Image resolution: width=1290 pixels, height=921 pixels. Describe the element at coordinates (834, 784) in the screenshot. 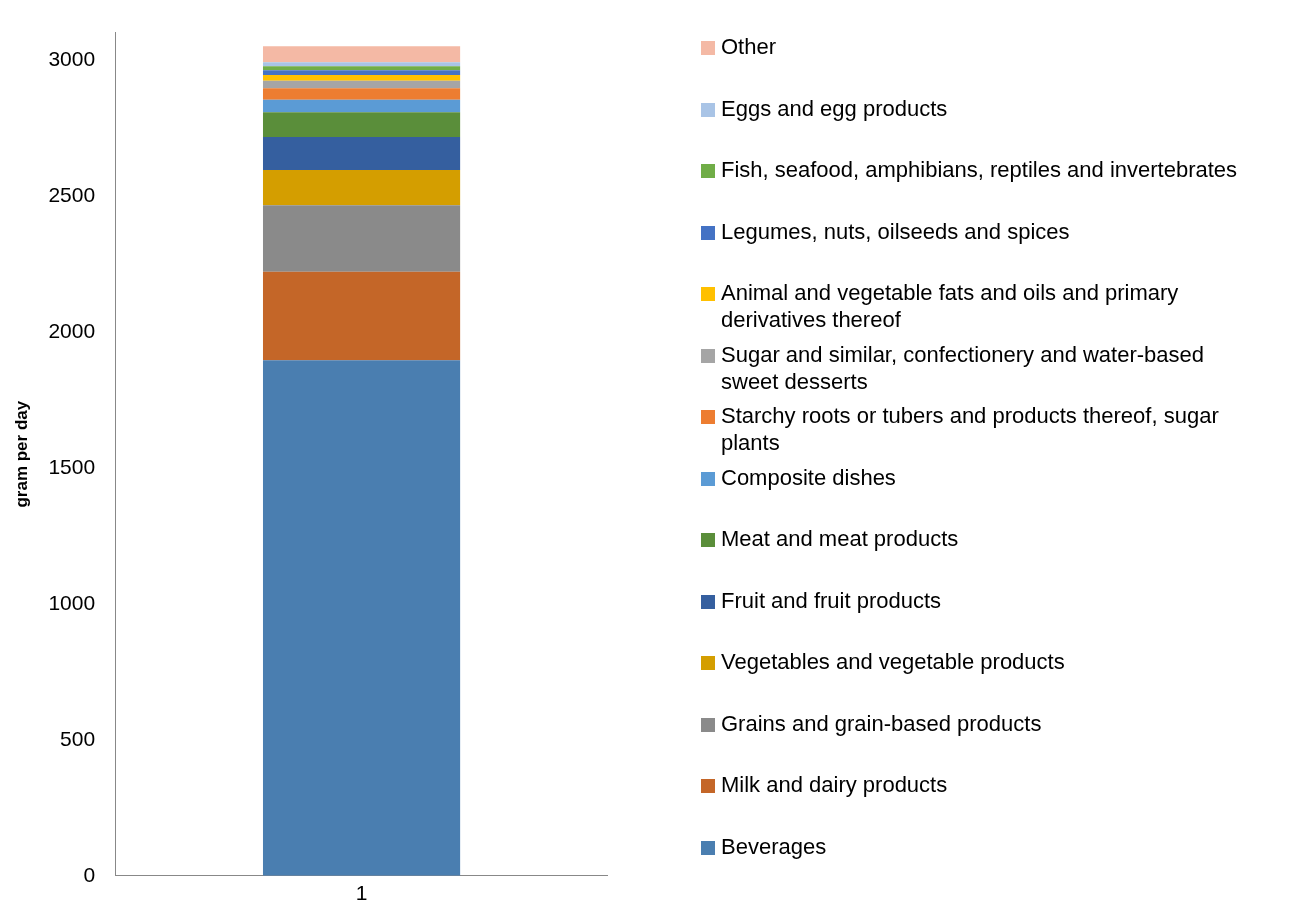

I see `legend-label: Milk and dairy products` at that location.